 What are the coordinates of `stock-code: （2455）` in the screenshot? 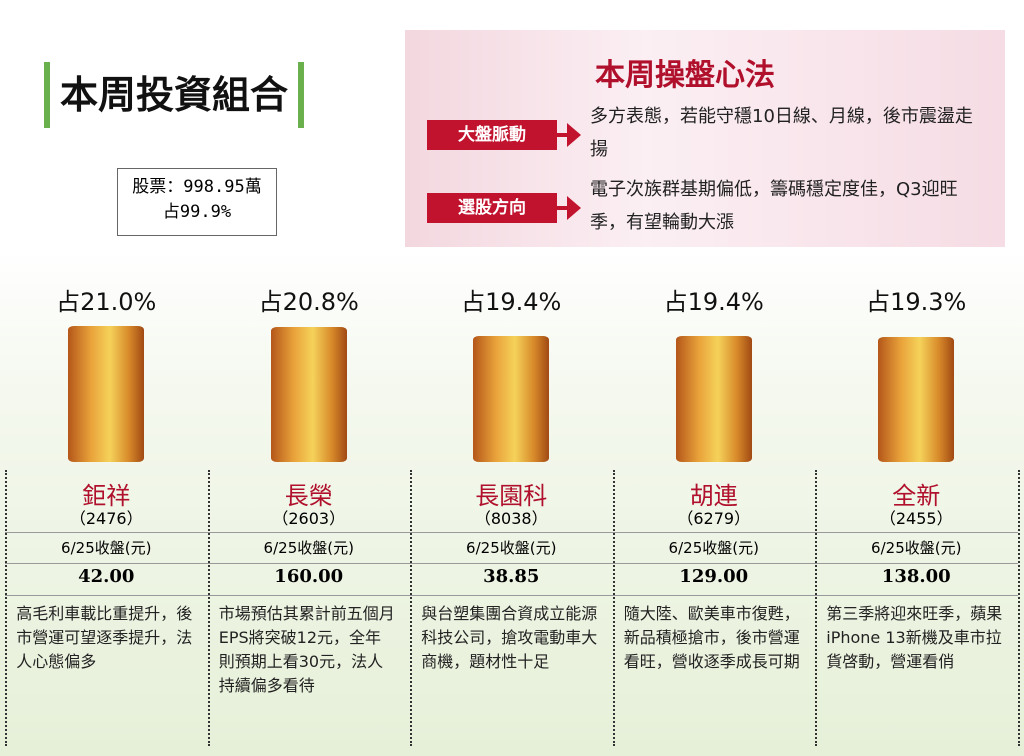 It's located at (916, 518).